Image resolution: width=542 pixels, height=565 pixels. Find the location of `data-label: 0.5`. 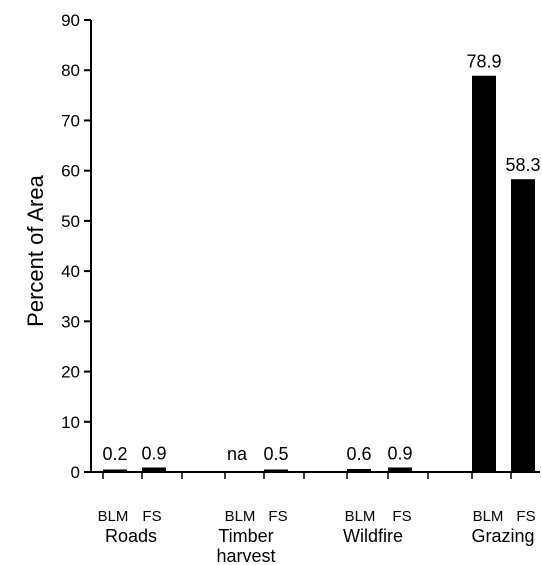

data-label: 0.5 is located at coordinates (275, 454).